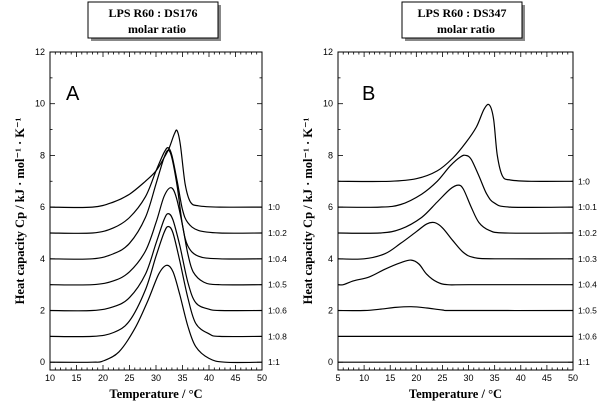 This screenshot has width=600, height=406. Describe the element at coordinates (277, 336) in the screenshot. I see `series-ratio-label: 1:0.8` at that location.